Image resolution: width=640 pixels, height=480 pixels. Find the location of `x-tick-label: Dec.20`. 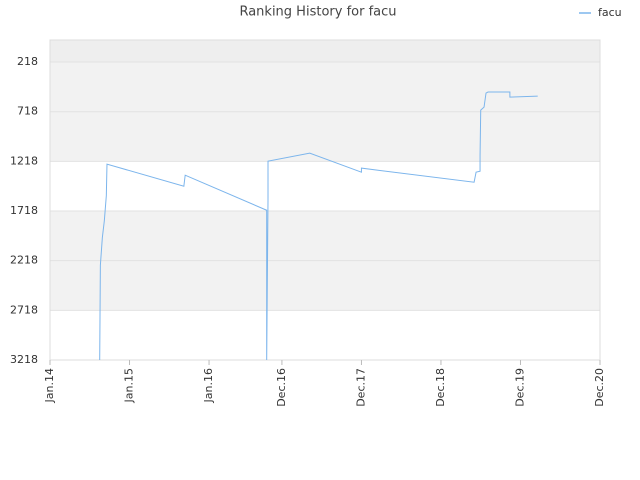

x-tick-label: Dec.20 is located at coordinates (599, 387).